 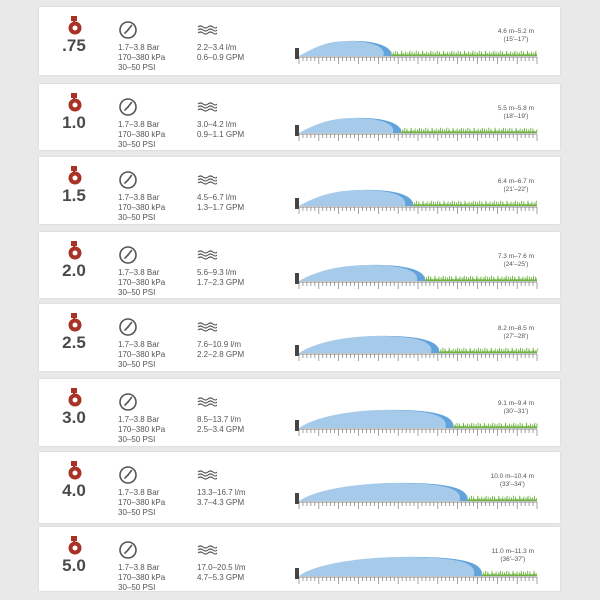 What do you see at coordinates (516, 264) in the screenshot?
I see `radius-feet: (24'–25')` at bounding box center [516, 264].